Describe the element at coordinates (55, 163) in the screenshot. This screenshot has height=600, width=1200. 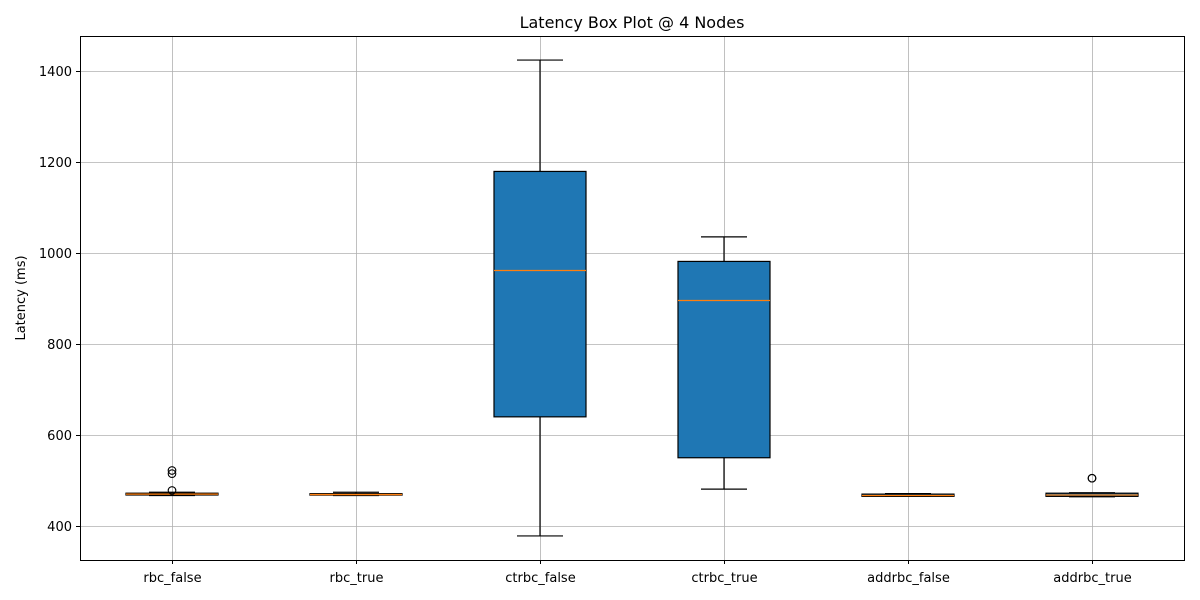
I see `y-tick-label: 1200` at that location.